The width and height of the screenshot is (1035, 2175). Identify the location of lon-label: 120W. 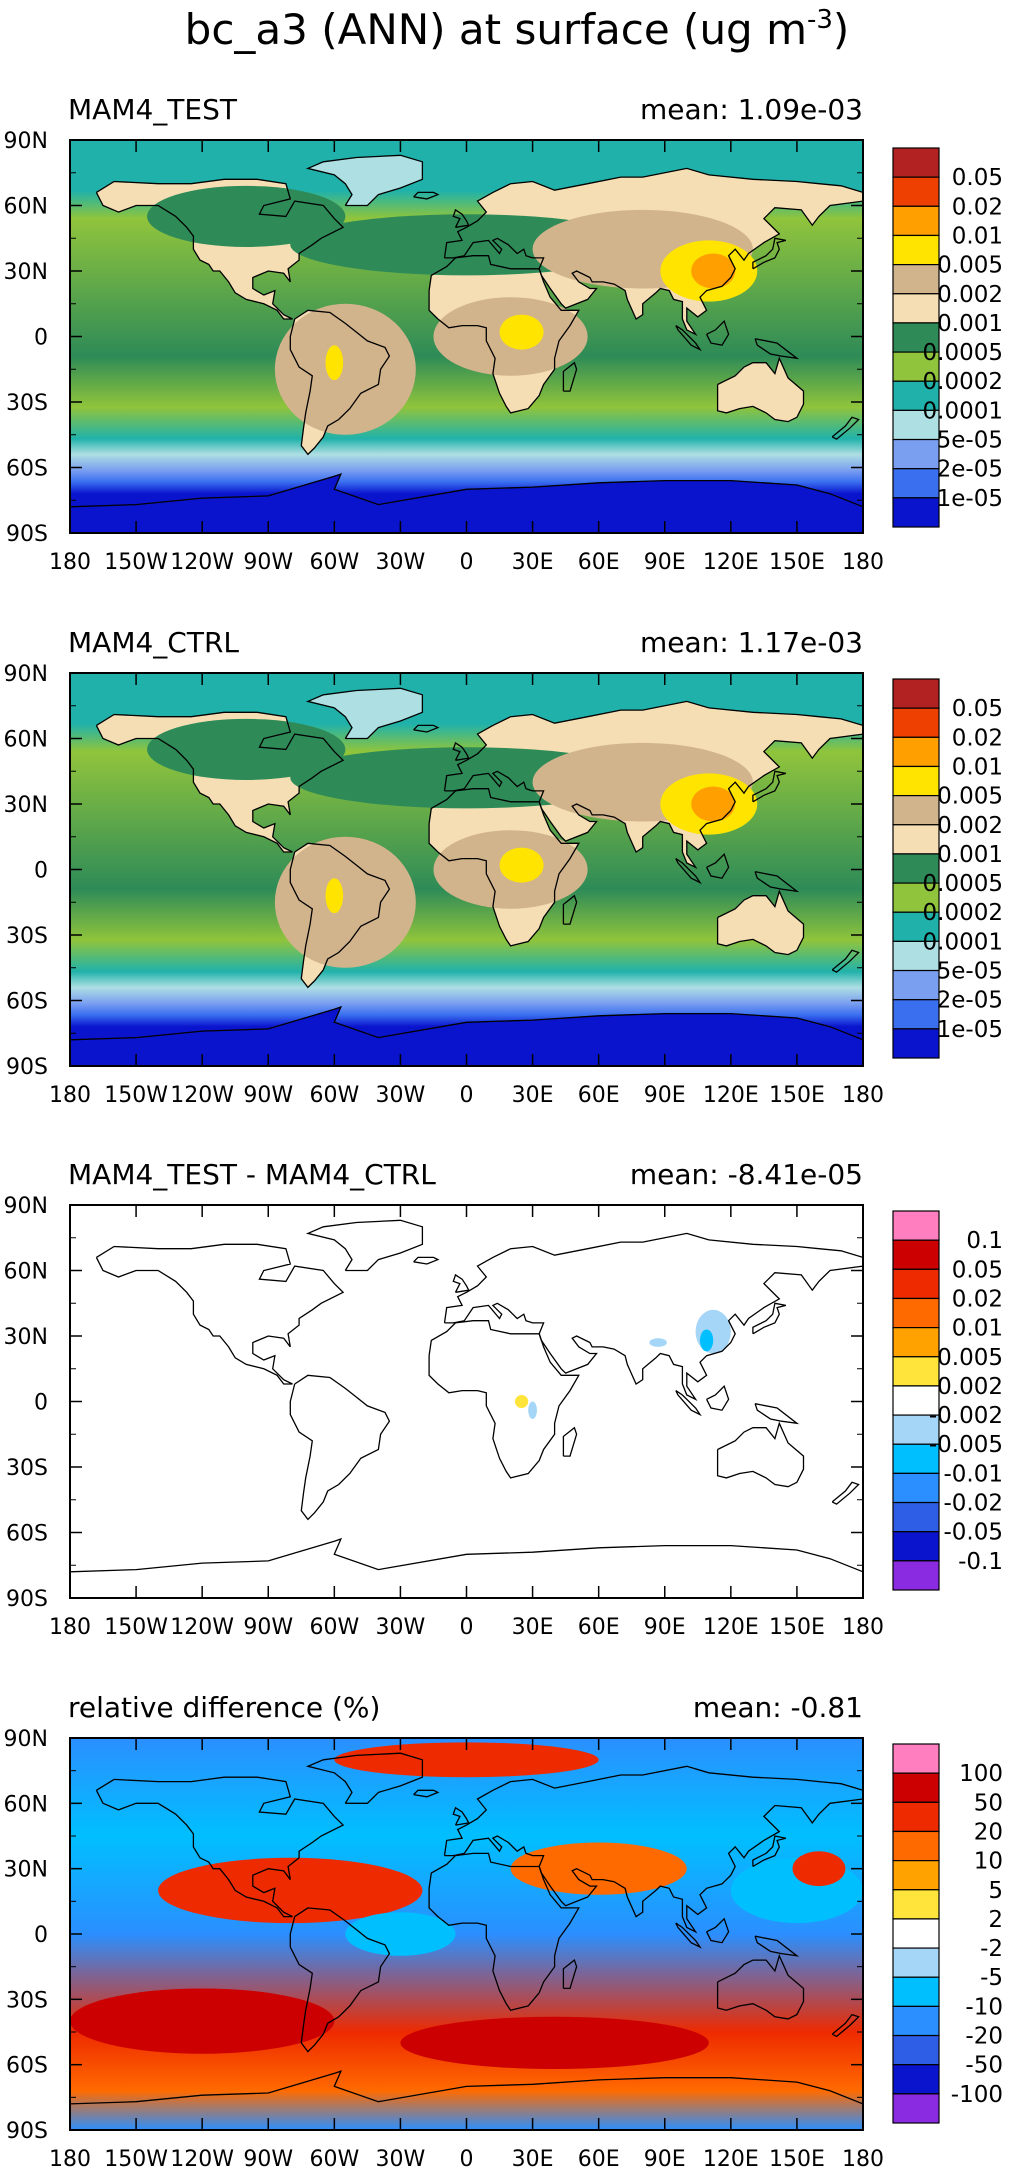
(202, 562).